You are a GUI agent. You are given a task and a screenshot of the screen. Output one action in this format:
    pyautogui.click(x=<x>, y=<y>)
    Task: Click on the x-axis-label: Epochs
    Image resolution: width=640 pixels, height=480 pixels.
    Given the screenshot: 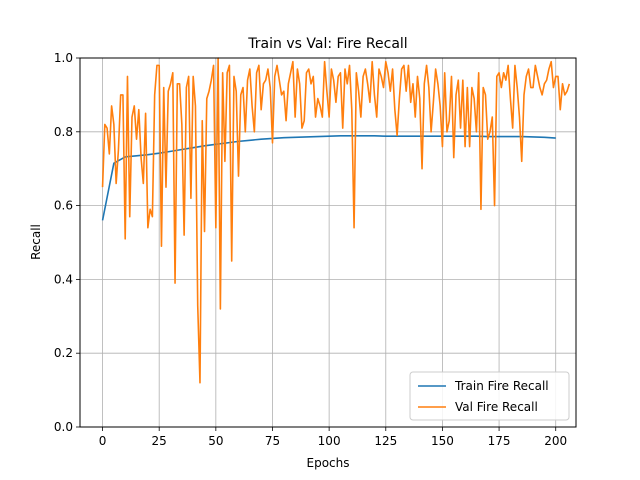 What is the action you would take?
    pyautogui.click(x=328, y=463)
    